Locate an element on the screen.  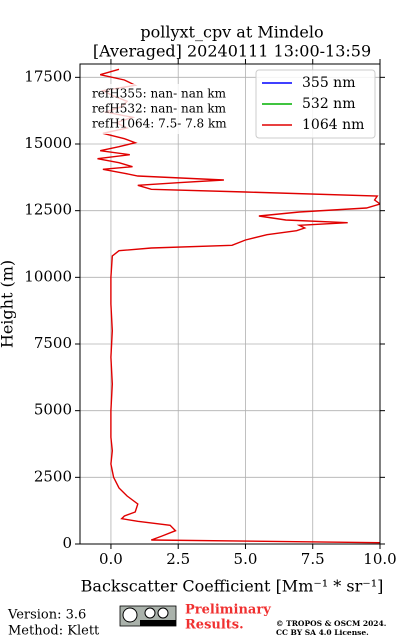
annotation: refH1064: 7.5- 7.8 km is located at coordinates (159, 124).